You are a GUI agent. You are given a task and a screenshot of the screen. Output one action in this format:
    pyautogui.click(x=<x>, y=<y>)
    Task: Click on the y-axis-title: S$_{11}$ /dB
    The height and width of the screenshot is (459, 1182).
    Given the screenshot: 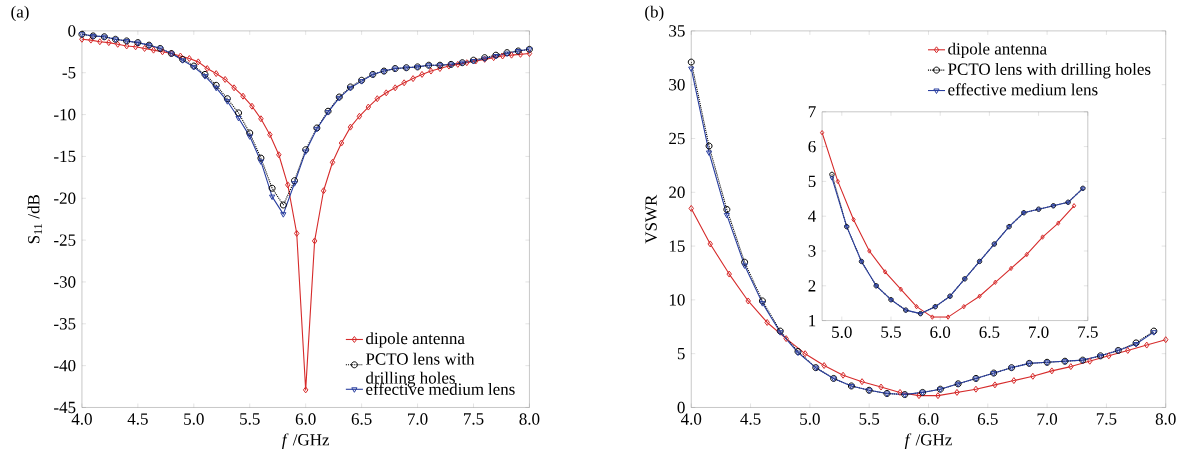 What is the action you would take?
    pyautogui.click(x=34, y=218)
    